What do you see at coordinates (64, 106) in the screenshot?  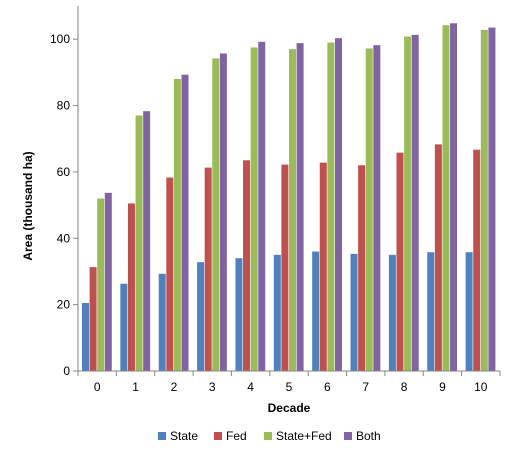 I see `y-tick-label: 80` at bounding box center [64, 106].